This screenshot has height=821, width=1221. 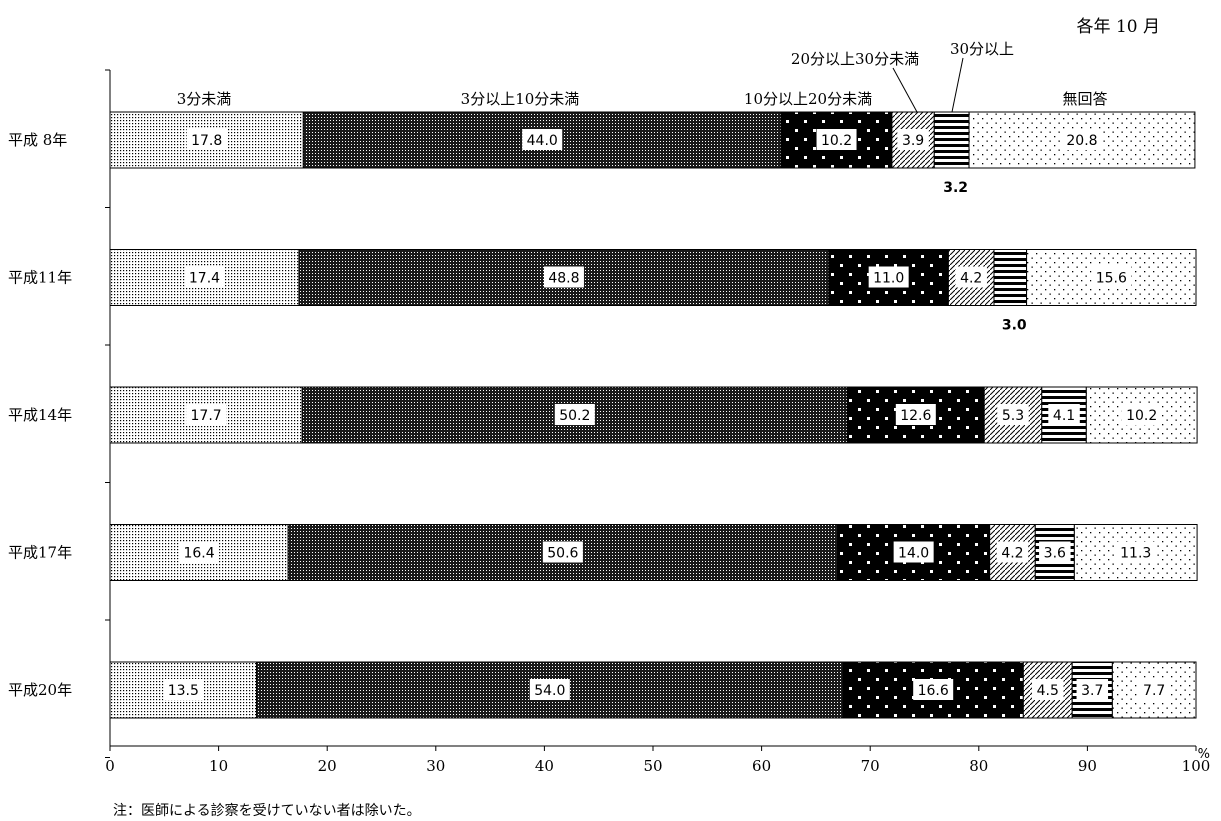 What do you see at coordinates (870, 766) in the screenshot?
I see `x-tick-label: 70` at bounding box center [870, 766].